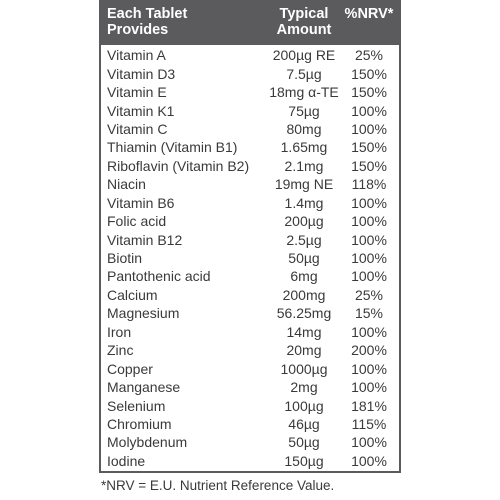 Image resolution: width=500 pixels, height=500 pixels. I want to click on table-row: Riboflavin (Vitamin B2) 2.1mg 150%, so click(250, 166).